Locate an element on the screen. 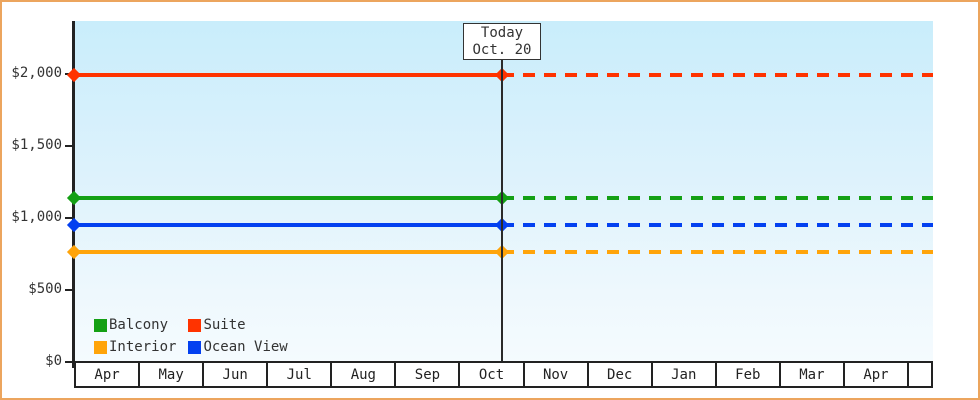  series-line-suite-solid is located at coordinates (288, 75).